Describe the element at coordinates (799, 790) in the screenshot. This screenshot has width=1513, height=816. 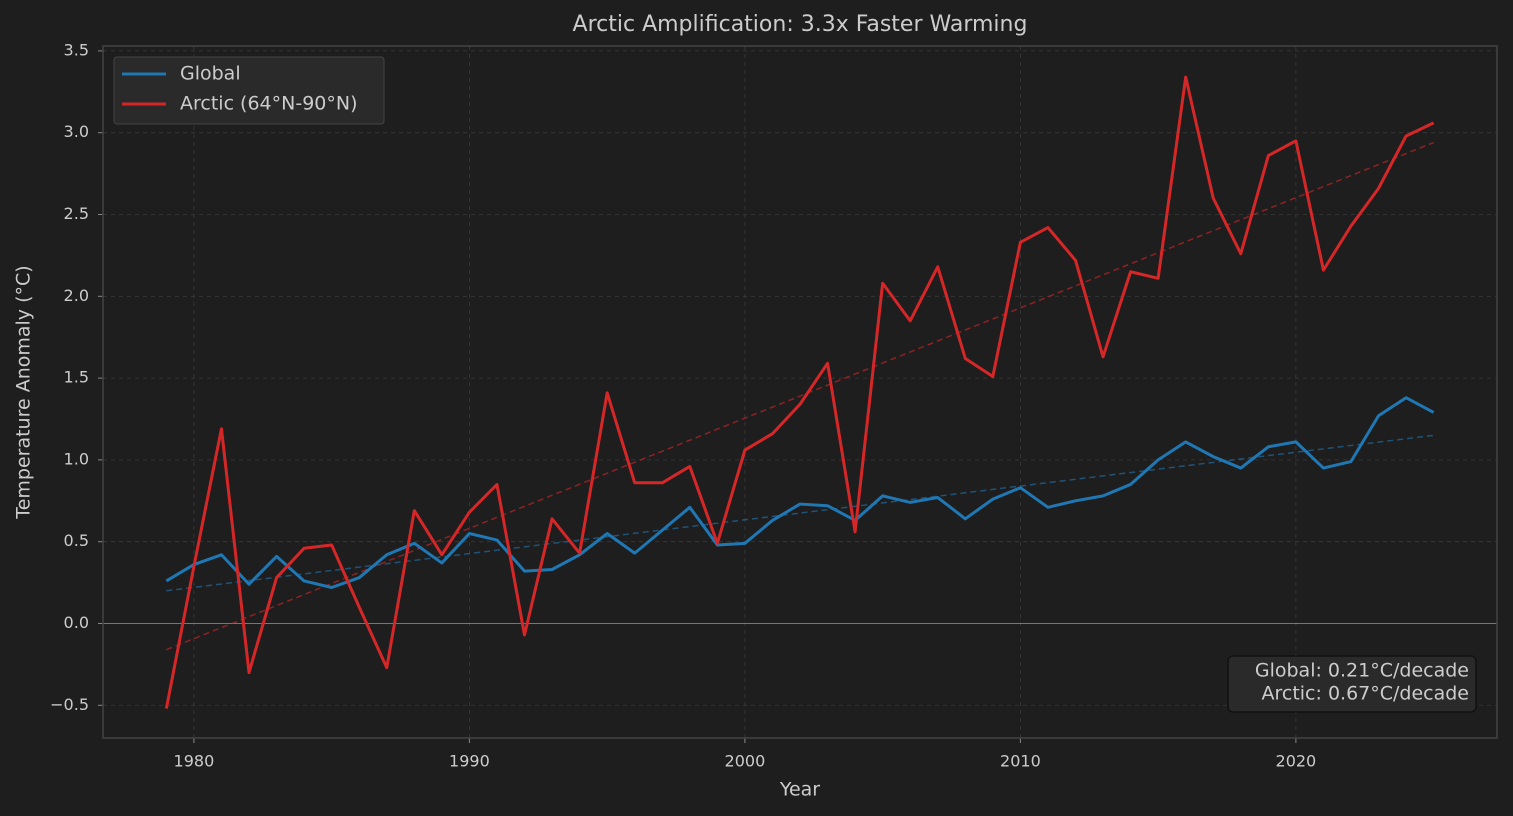
I see `x-axis-label: Year` at that location.